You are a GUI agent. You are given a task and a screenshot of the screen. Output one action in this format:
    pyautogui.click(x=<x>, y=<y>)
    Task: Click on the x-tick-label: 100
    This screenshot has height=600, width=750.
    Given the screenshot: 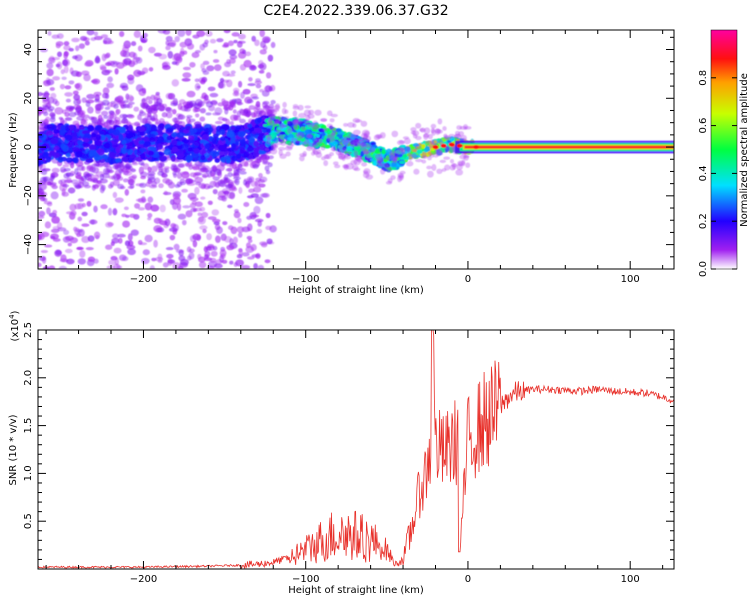 What is the action you would take?
    pyautogui.click(x=630, y=279)
    